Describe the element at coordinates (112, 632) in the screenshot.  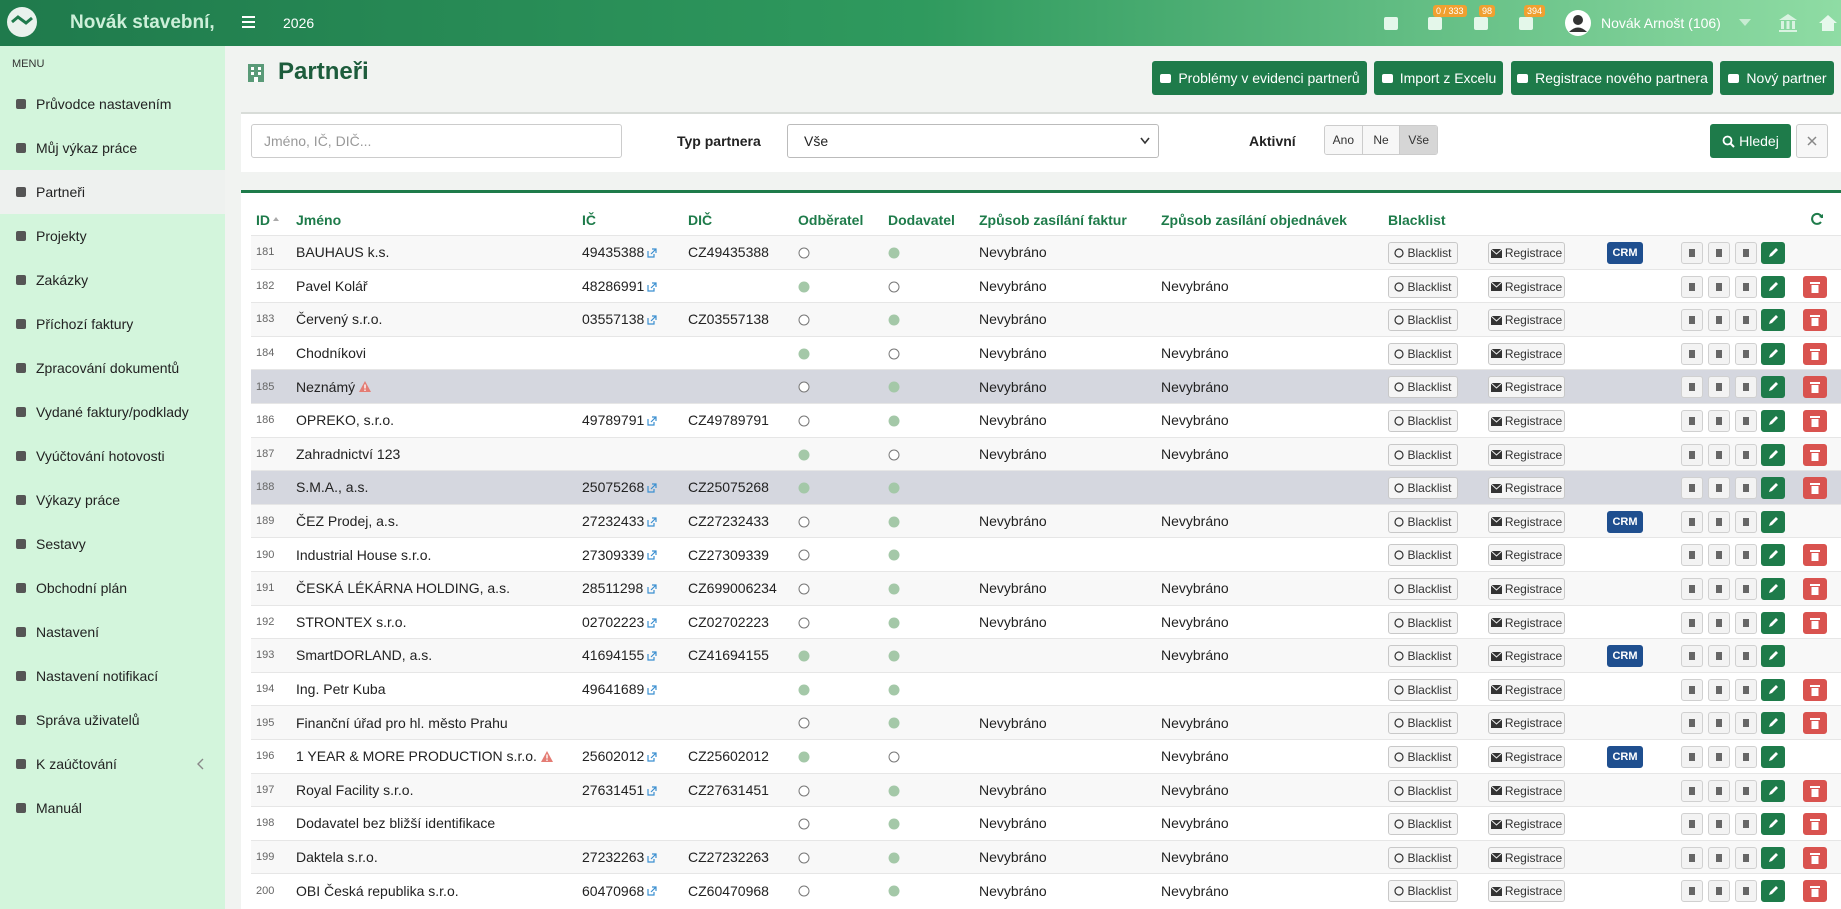
I see `menu-item: Nastavení` at that location.